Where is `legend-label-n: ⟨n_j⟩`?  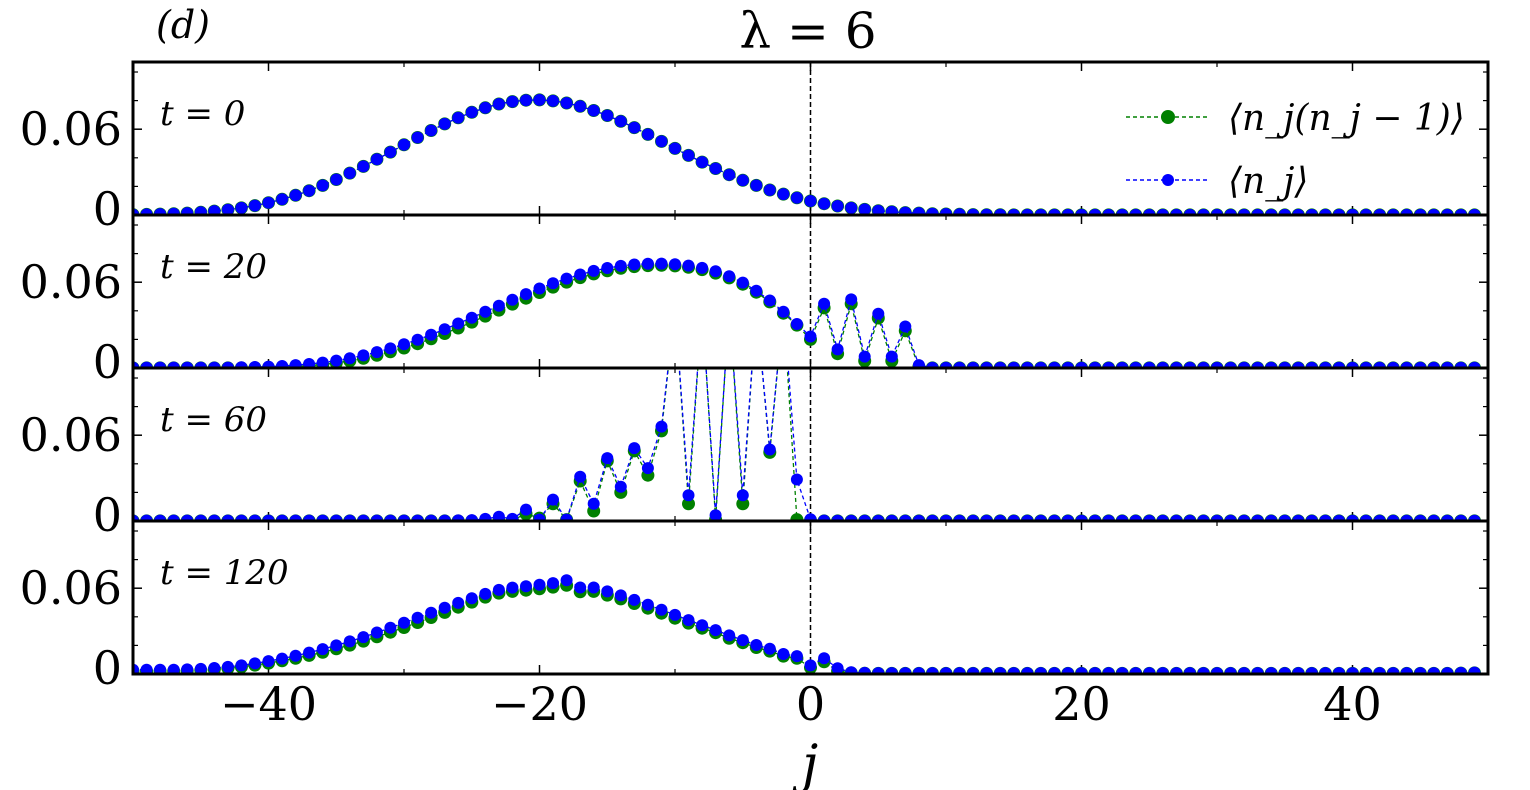
legend-label-n: ⟨n_j⟩ is located at coordinates (1268, 181).